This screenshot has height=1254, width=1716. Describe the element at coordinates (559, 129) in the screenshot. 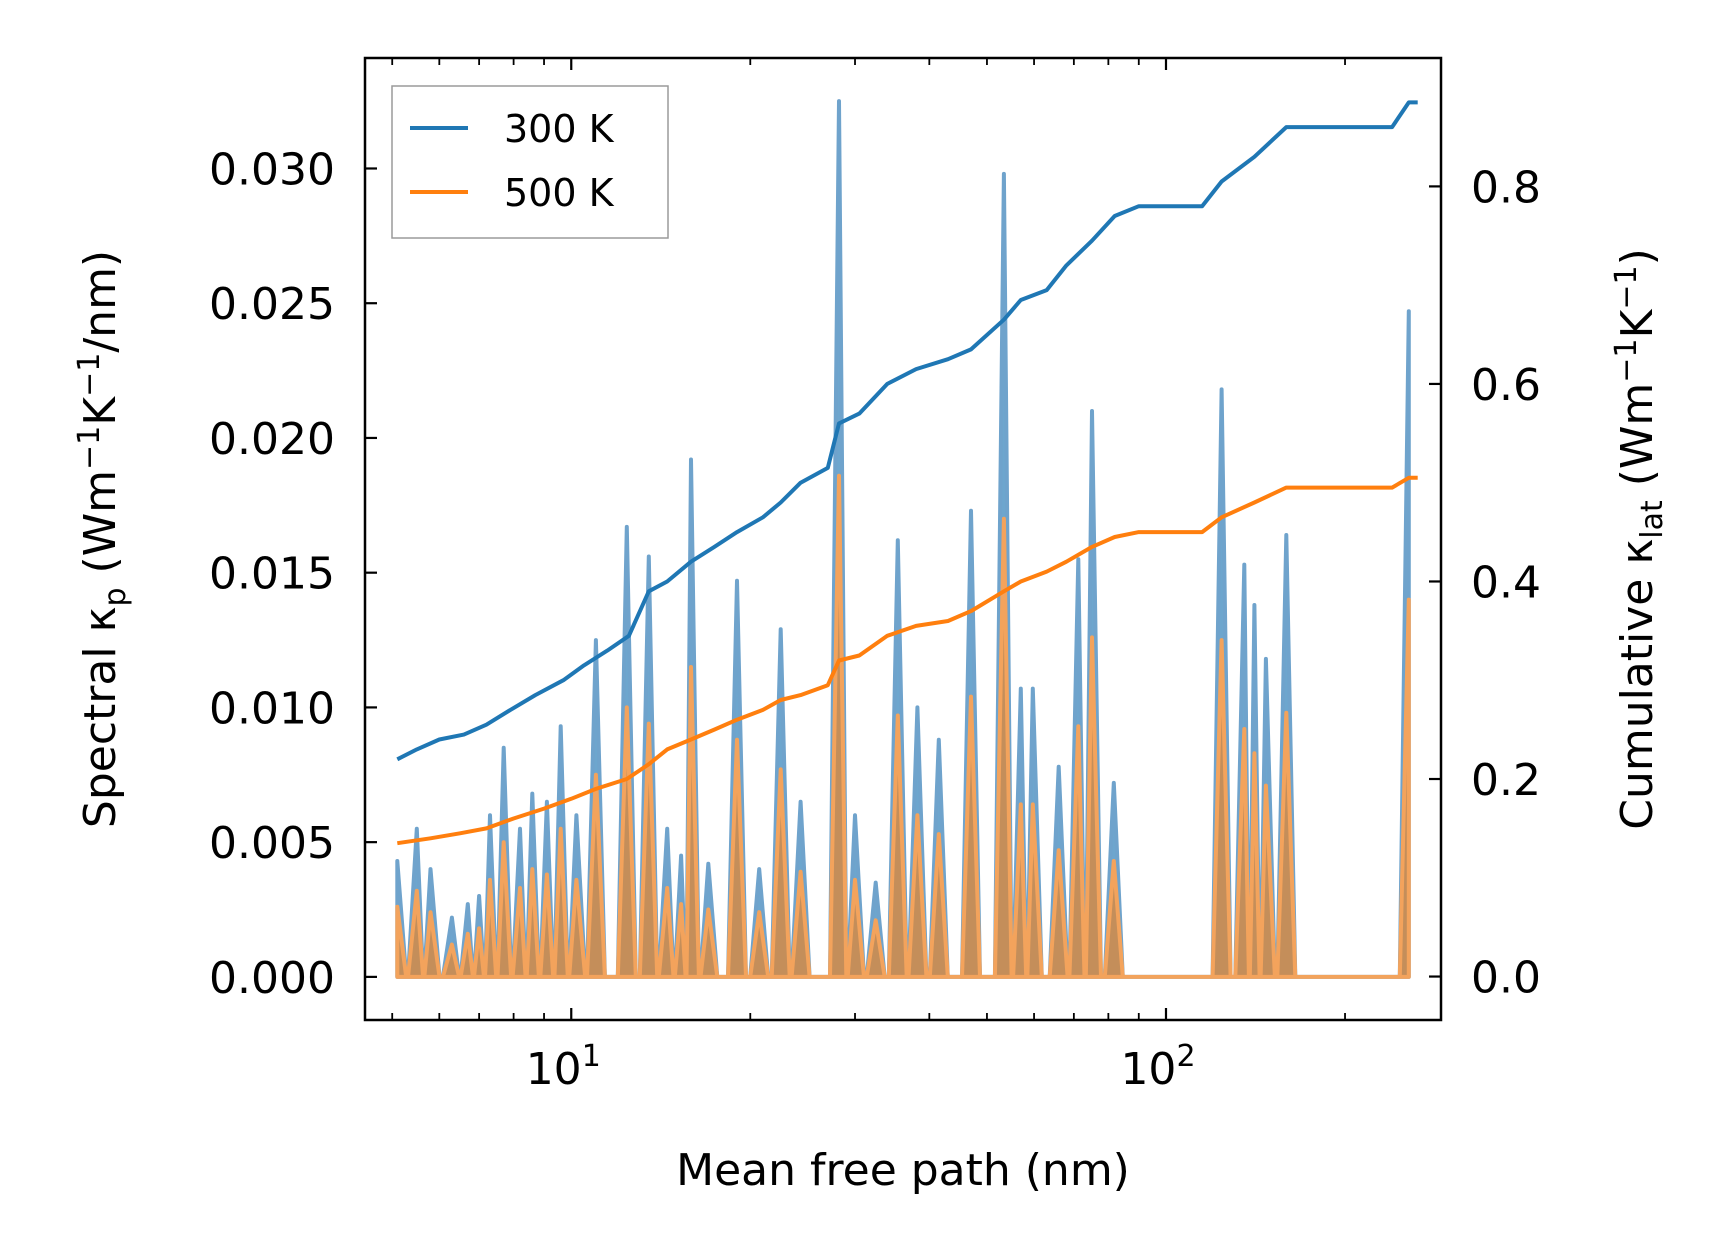

I see `legend-label-300k: 300 K` at that location.